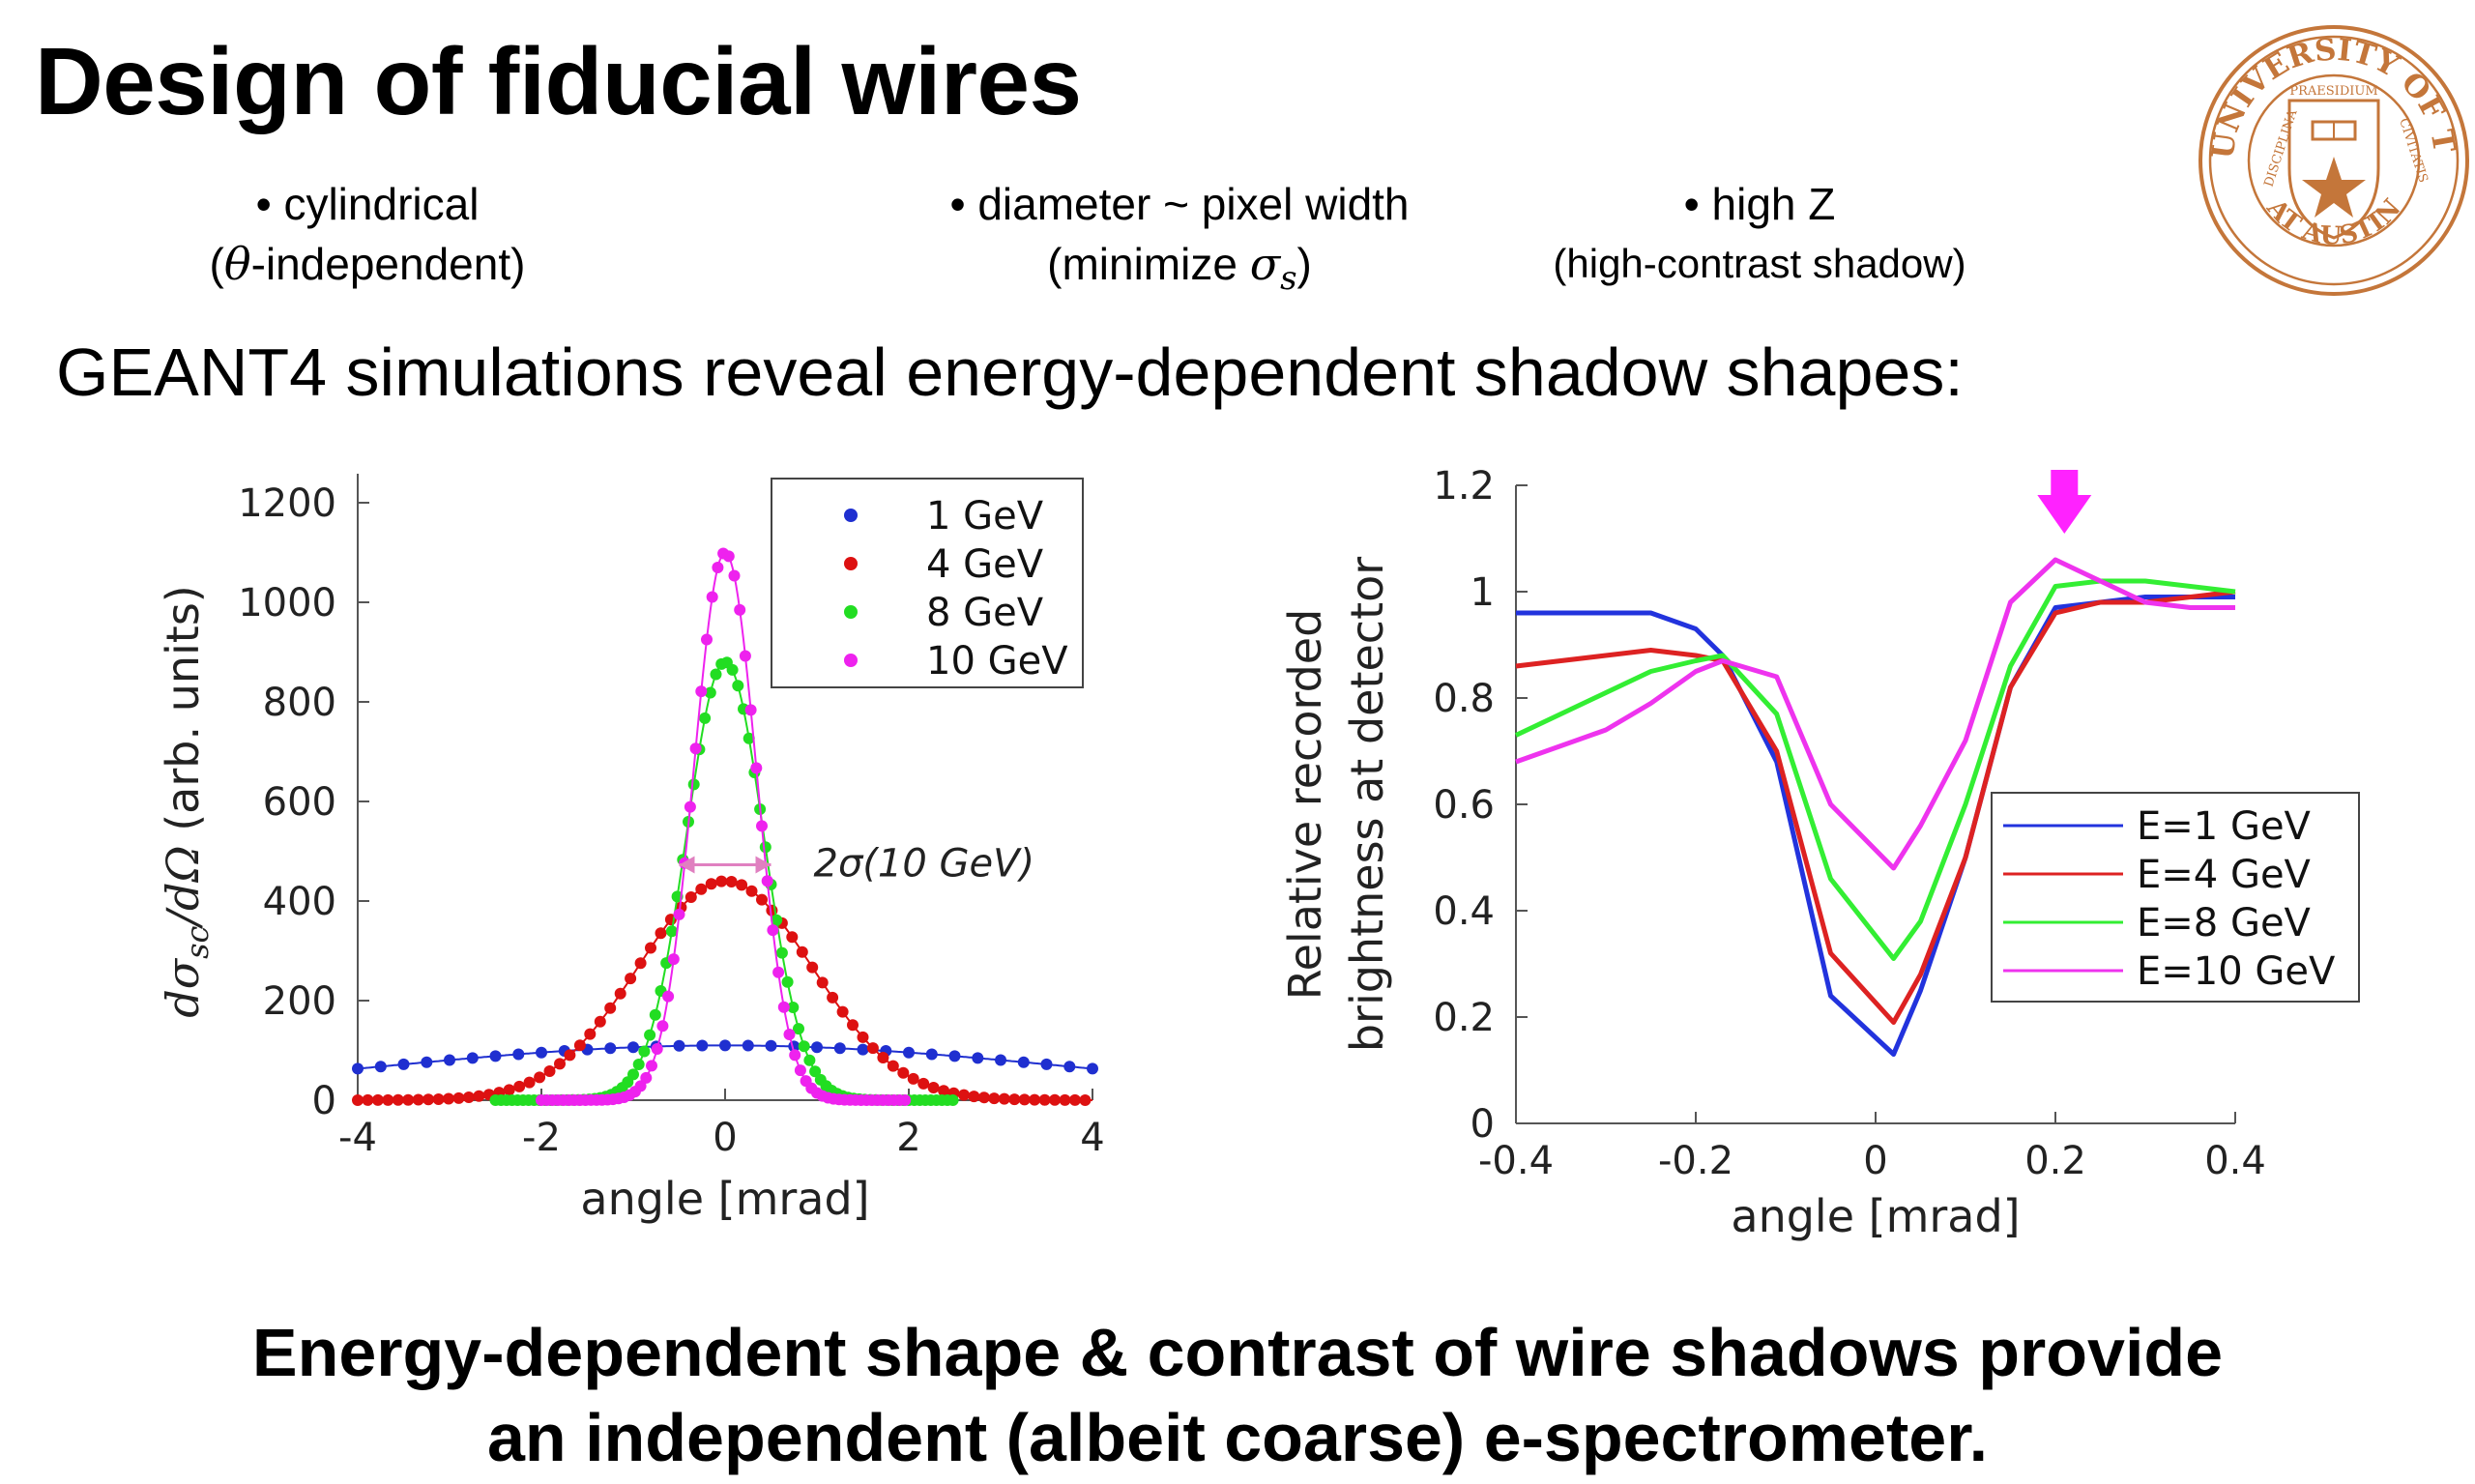  Describe the element at coordinates (1288, 279) in the screenshot. I see `sigma-subscript: s` at that location.